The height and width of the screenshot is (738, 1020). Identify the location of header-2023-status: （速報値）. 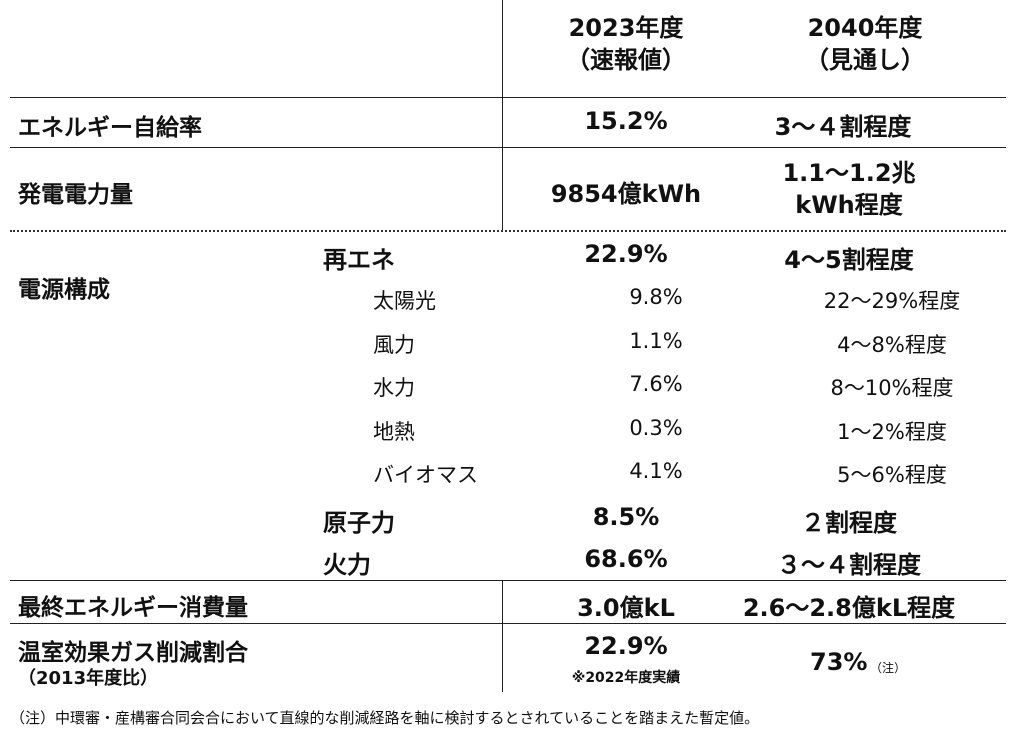
(626, 60).